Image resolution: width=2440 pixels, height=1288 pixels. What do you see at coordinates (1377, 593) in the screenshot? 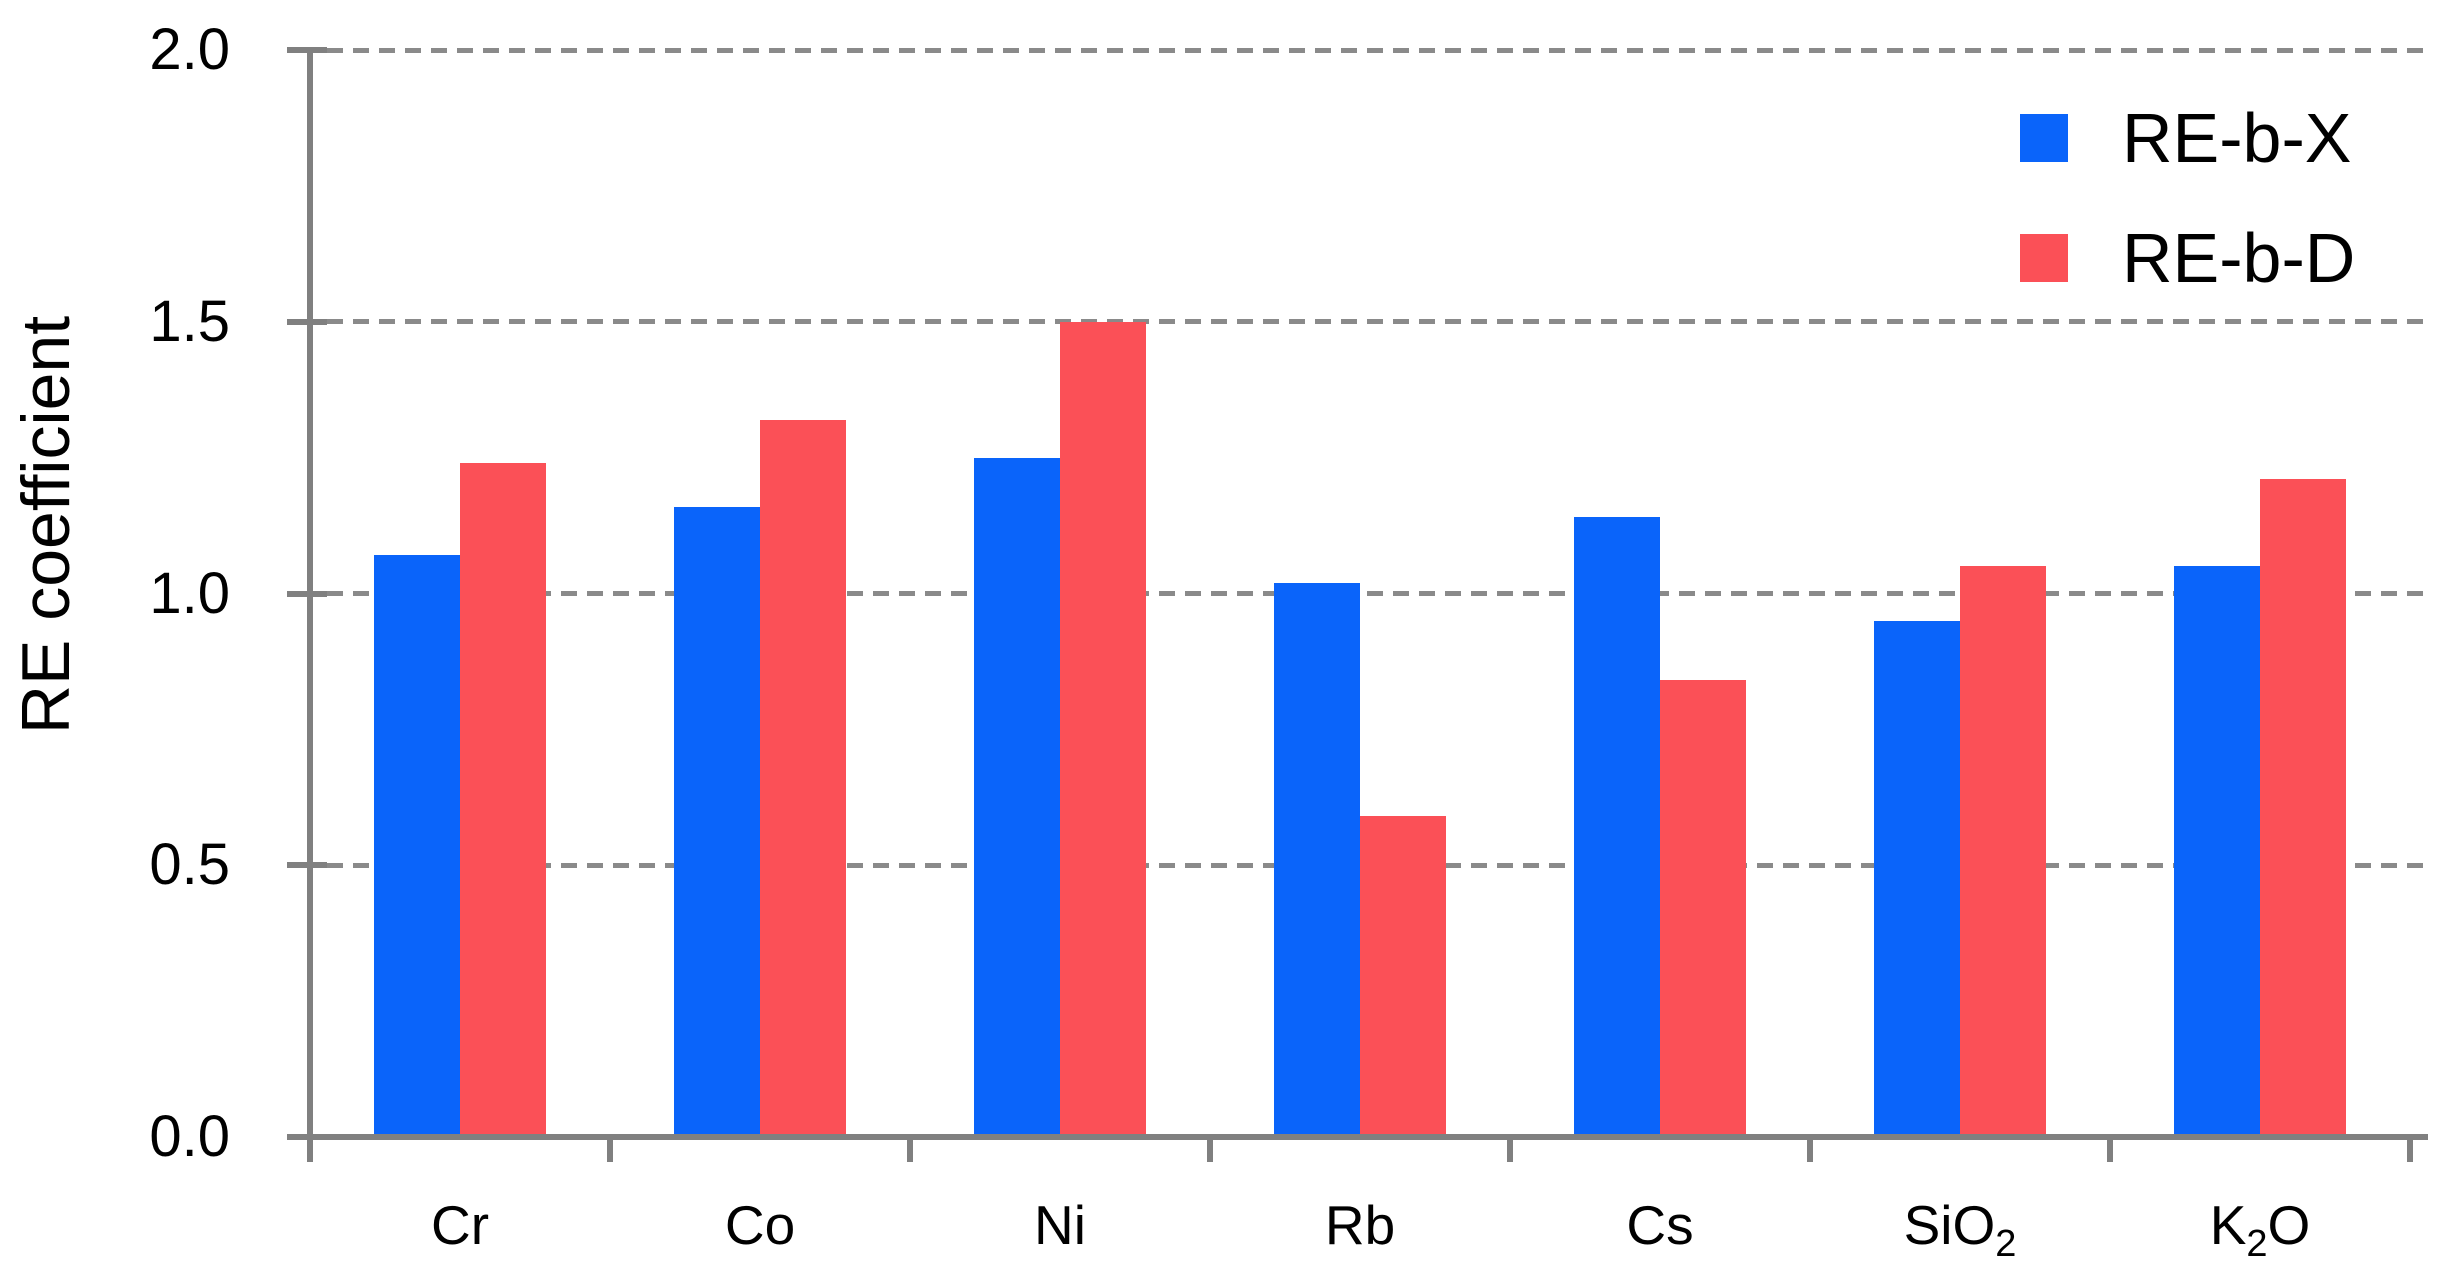
I see `gridline-y-1.0` at bounding box center [1377, 593].